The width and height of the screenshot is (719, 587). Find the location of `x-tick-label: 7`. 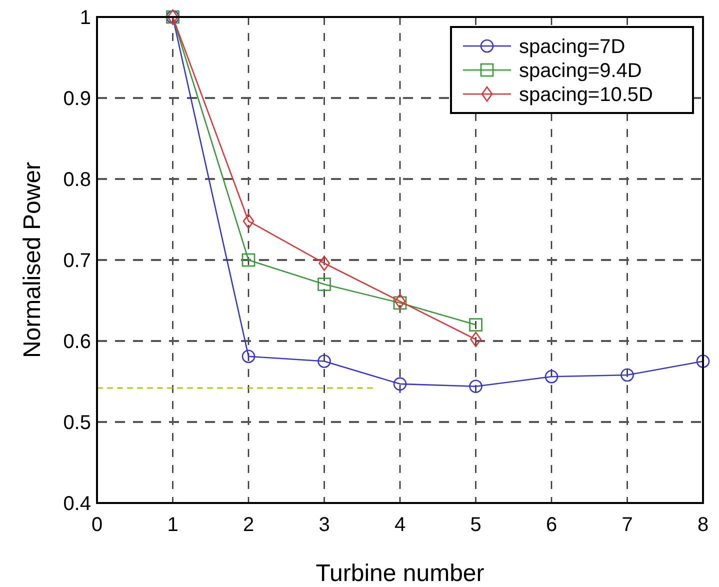

x-tick-label: 7 is located at coordinates (627, 525).